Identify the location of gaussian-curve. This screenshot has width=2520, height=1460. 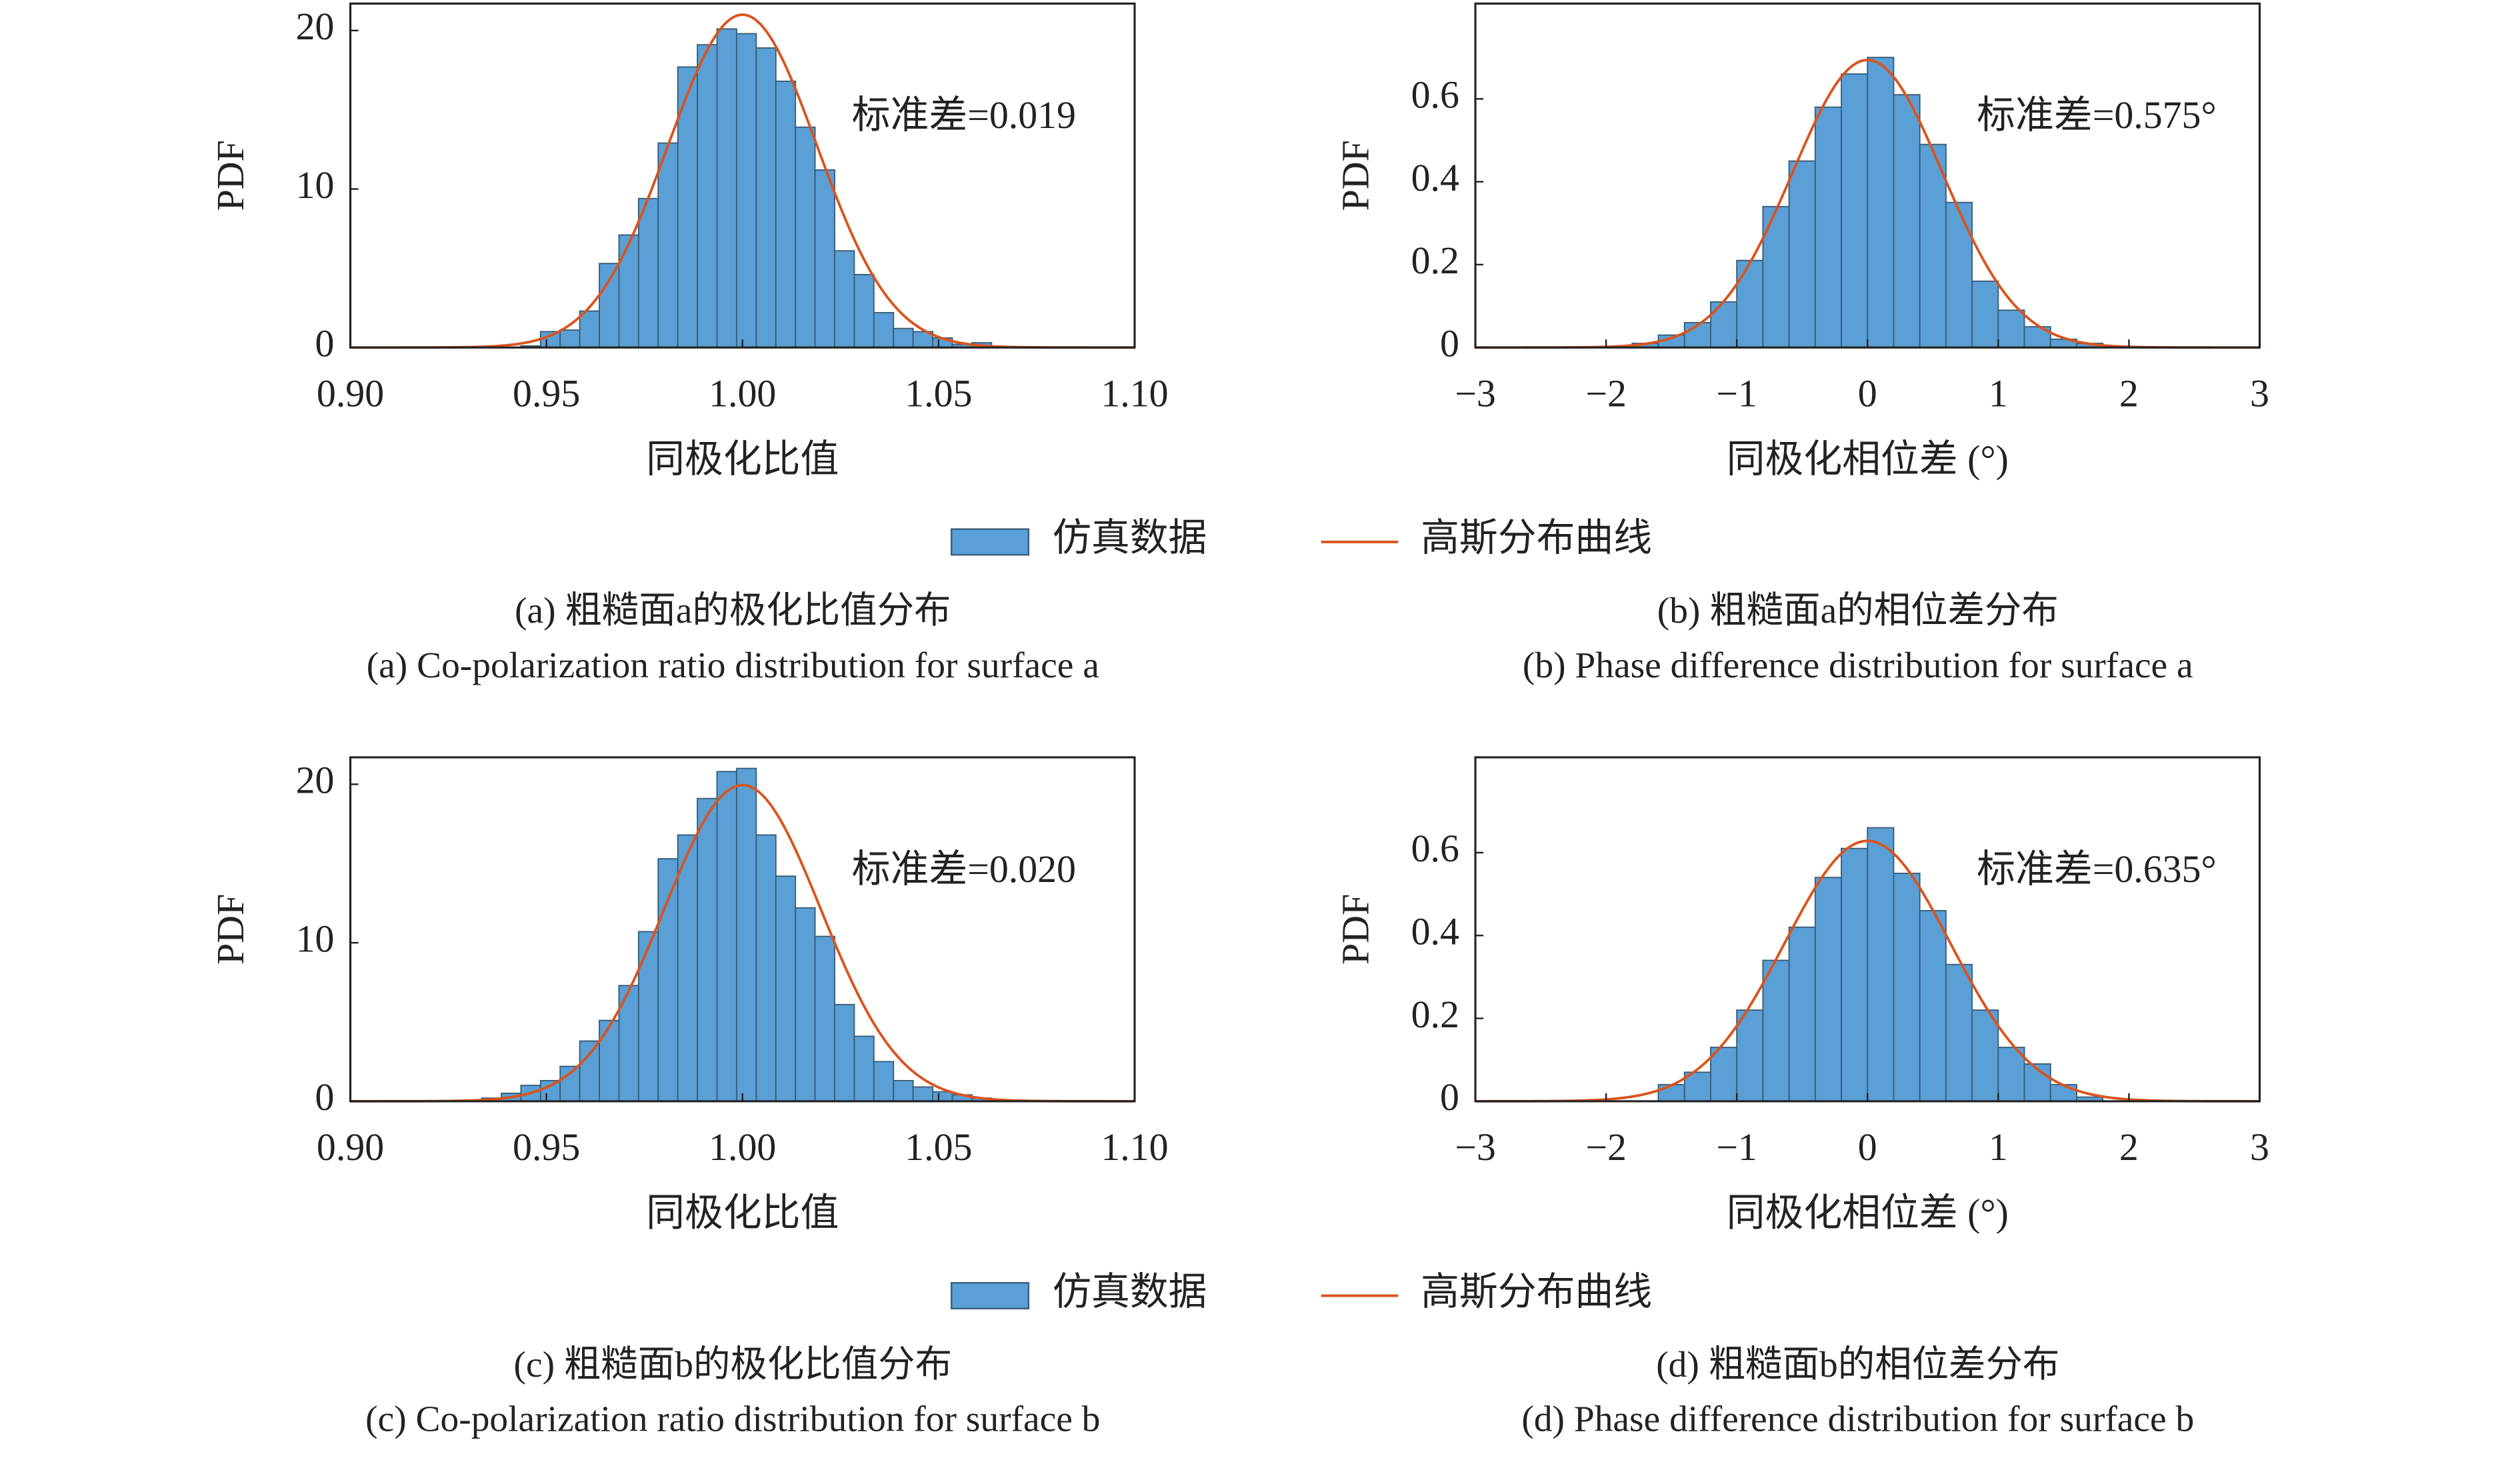
(742, 943).